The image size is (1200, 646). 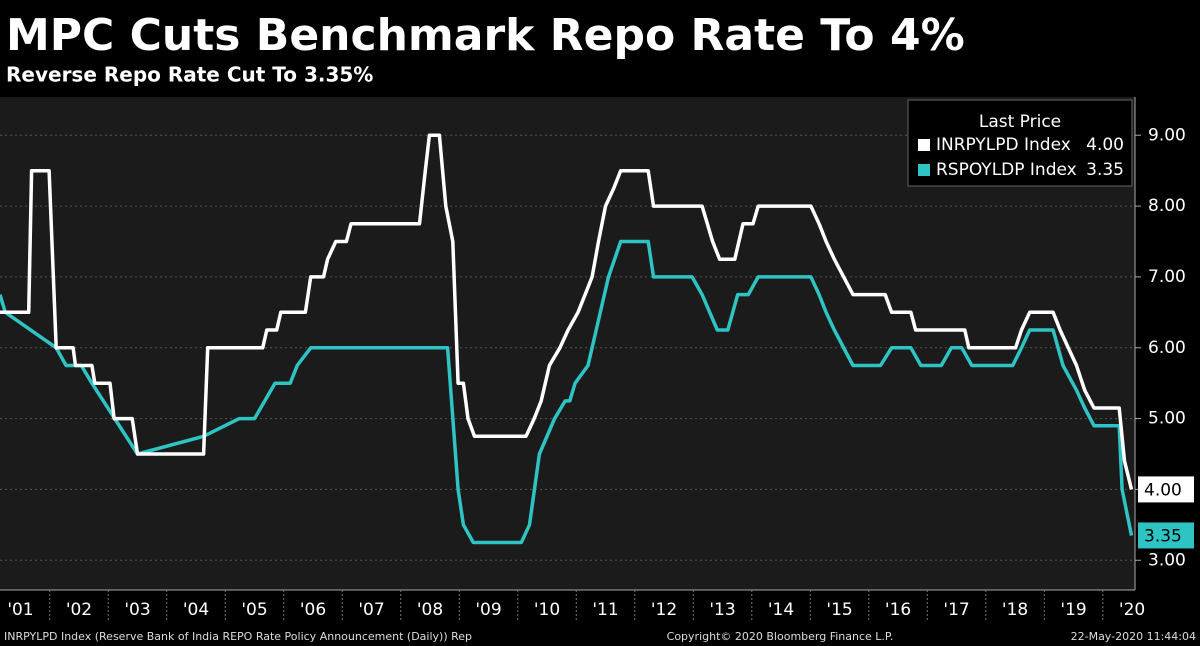 What do you see at coordinates (137, 610) in the screenshot?
I see `x-tick-label: '03` at bounding box center [137, 610].